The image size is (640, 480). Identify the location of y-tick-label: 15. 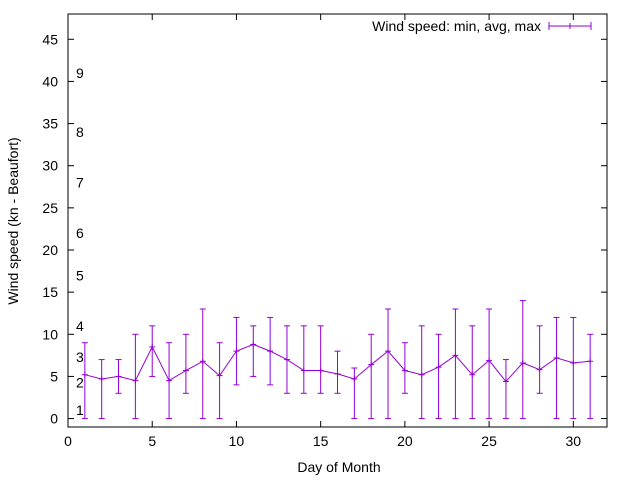
(50, 292).